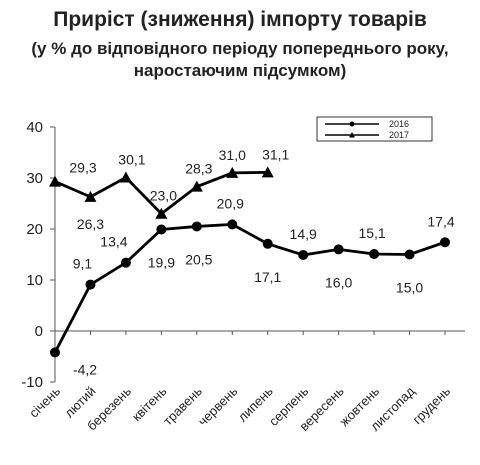 This screenshot has width=480, height=465. What do you see at coordinates (399, 135) in the screenshot?
I see `legend-label-2017: 2017` at bounding box center [399, 135].